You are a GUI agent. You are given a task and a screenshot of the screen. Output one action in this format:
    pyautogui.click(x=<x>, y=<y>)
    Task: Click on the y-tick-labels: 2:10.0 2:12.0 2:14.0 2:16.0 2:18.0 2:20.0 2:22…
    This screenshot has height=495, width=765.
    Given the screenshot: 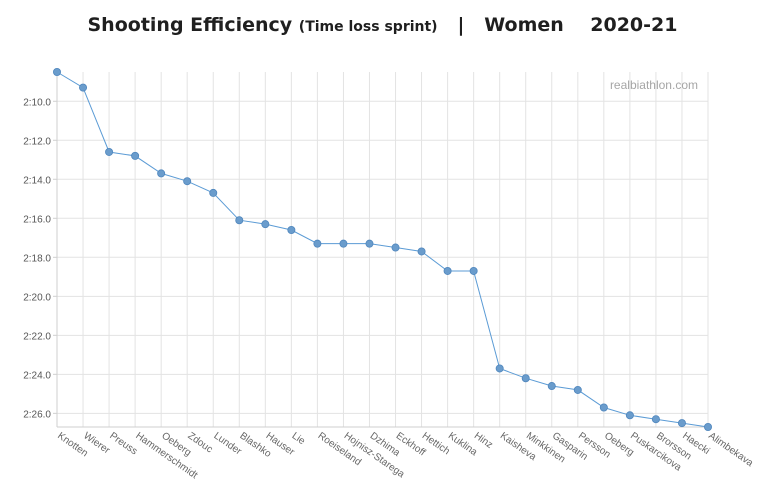 What is the action you would take?
    pyautogui.click(x=40, y=258)
    